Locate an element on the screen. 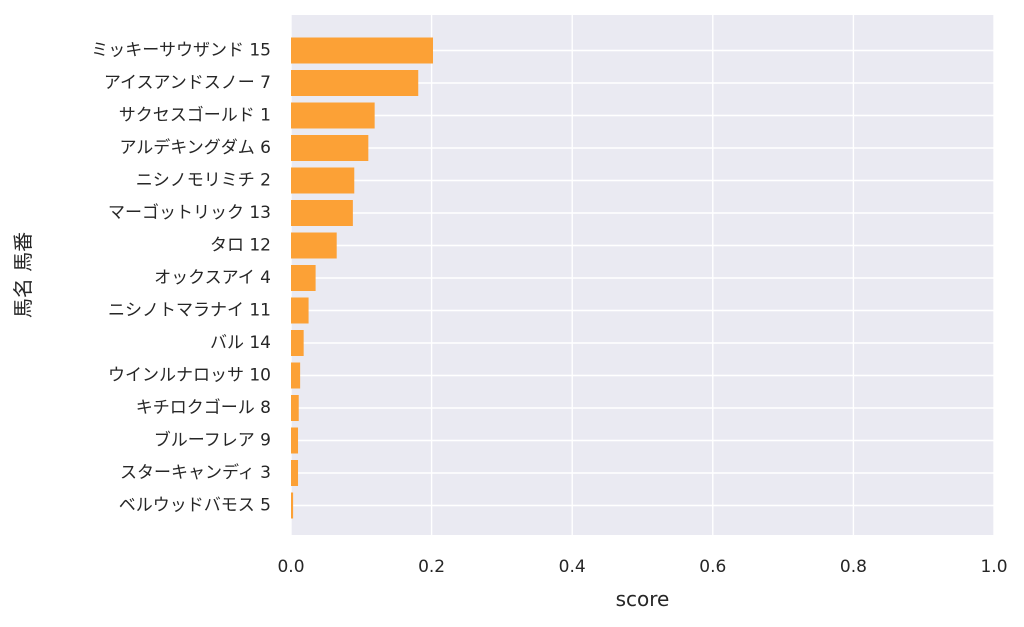 The width and height of the screenshot is (1024, 627). y-axis-label: 馬名 馬番 is located at coordinates (23, 275).